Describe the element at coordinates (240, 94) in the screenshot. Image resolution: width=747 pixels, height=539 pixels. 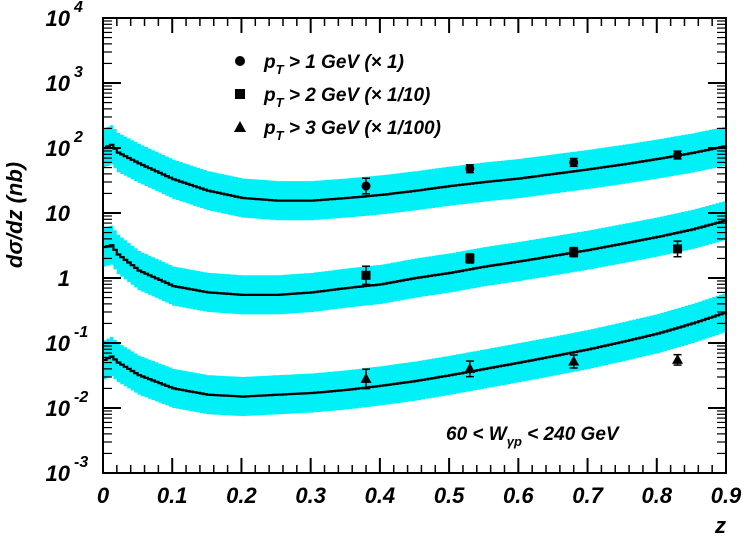
I see `legend-marker-square` at that location.